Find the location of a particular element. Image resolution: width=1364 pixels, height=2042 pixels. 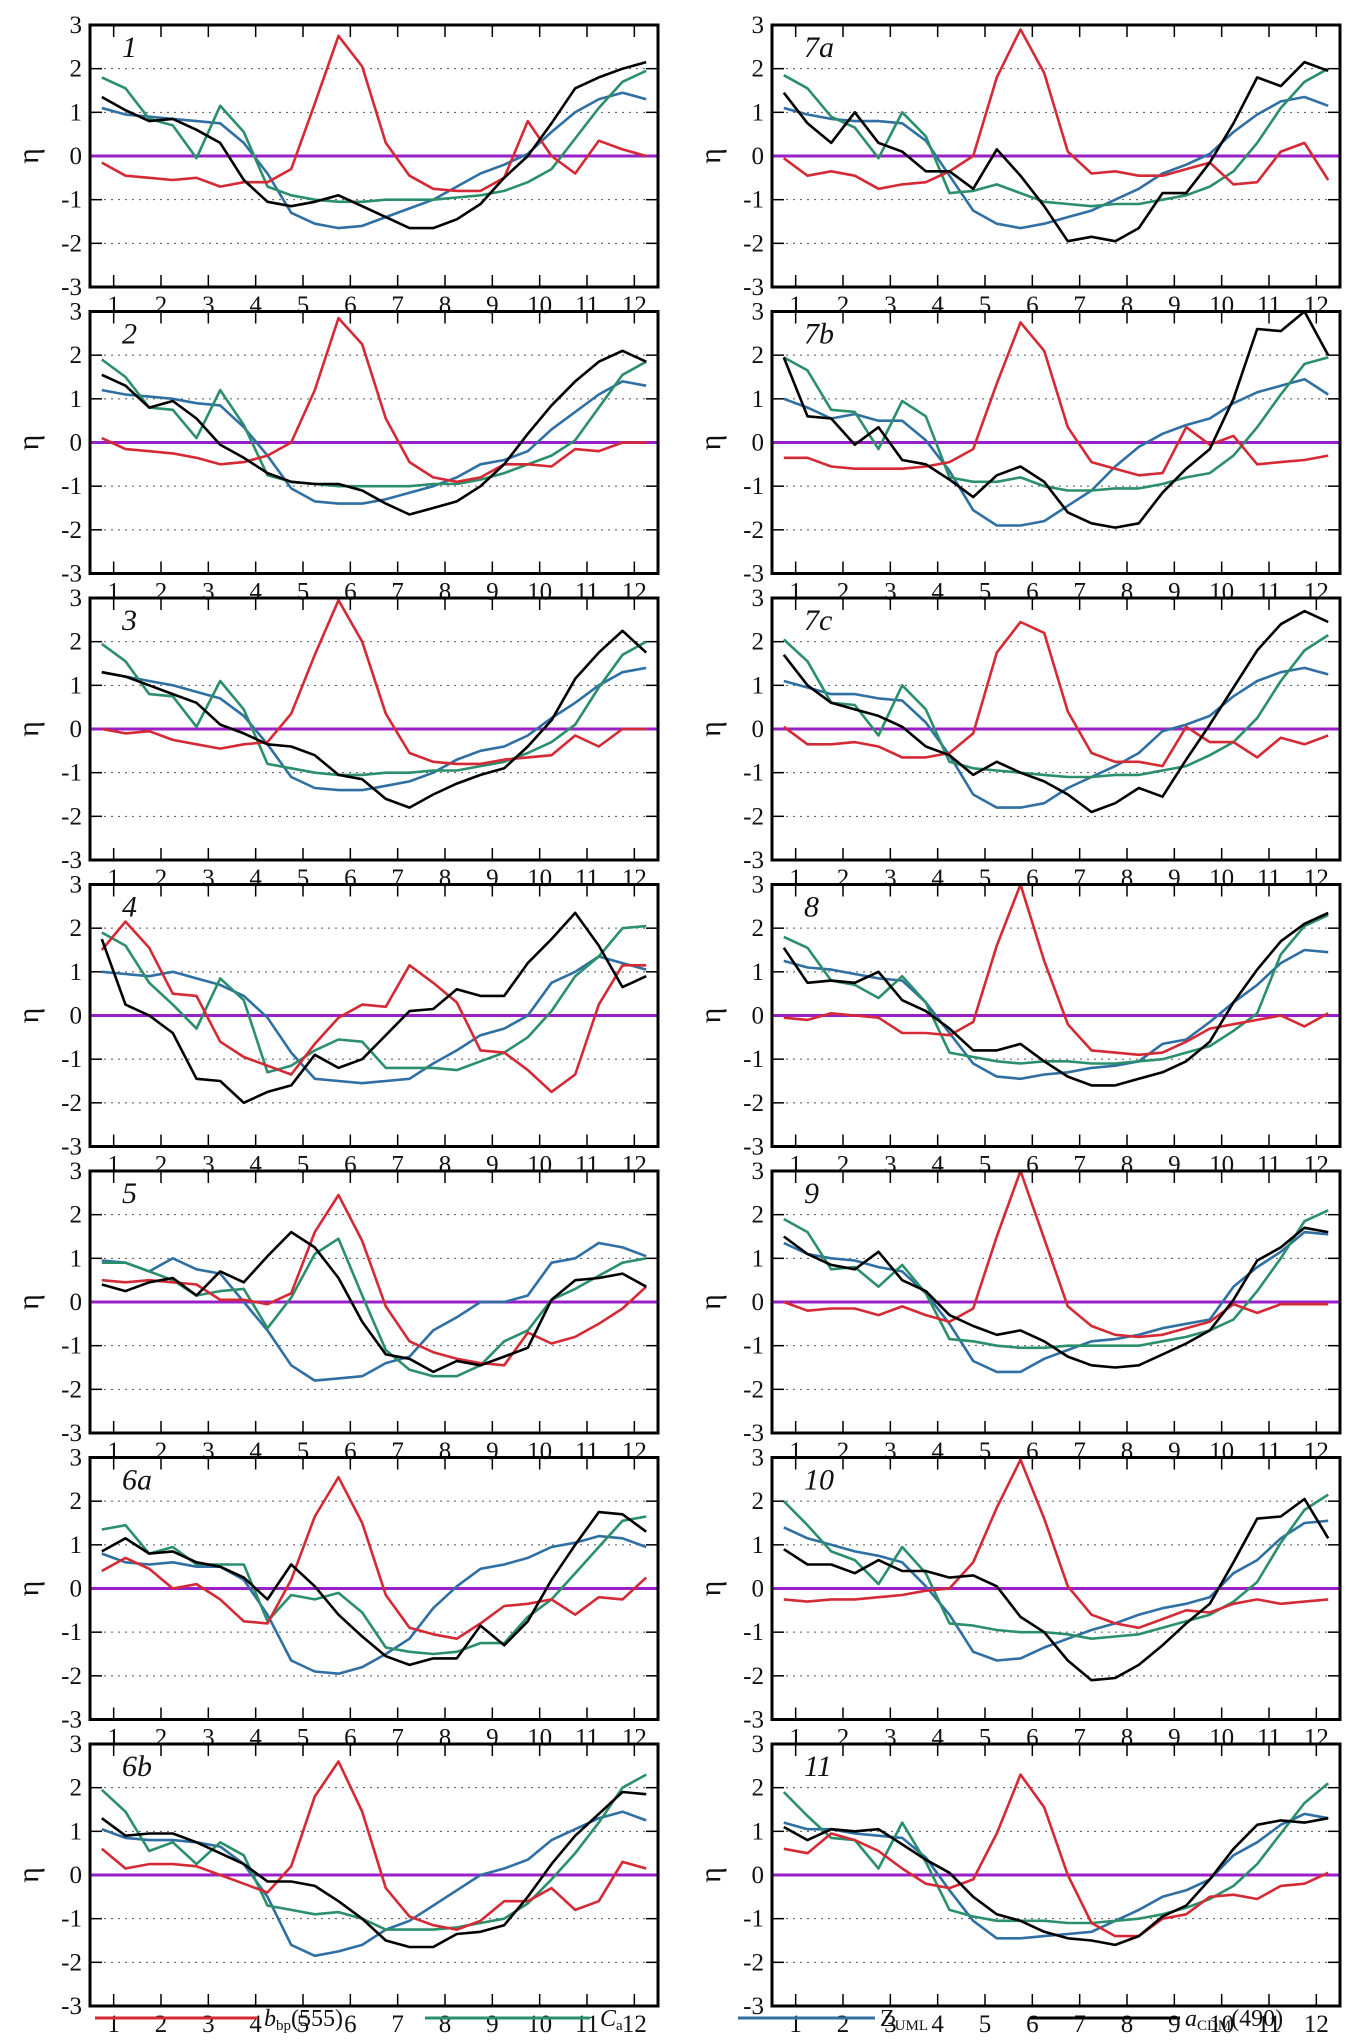

panel-label: 11 is located at coordinates (818, 1766).